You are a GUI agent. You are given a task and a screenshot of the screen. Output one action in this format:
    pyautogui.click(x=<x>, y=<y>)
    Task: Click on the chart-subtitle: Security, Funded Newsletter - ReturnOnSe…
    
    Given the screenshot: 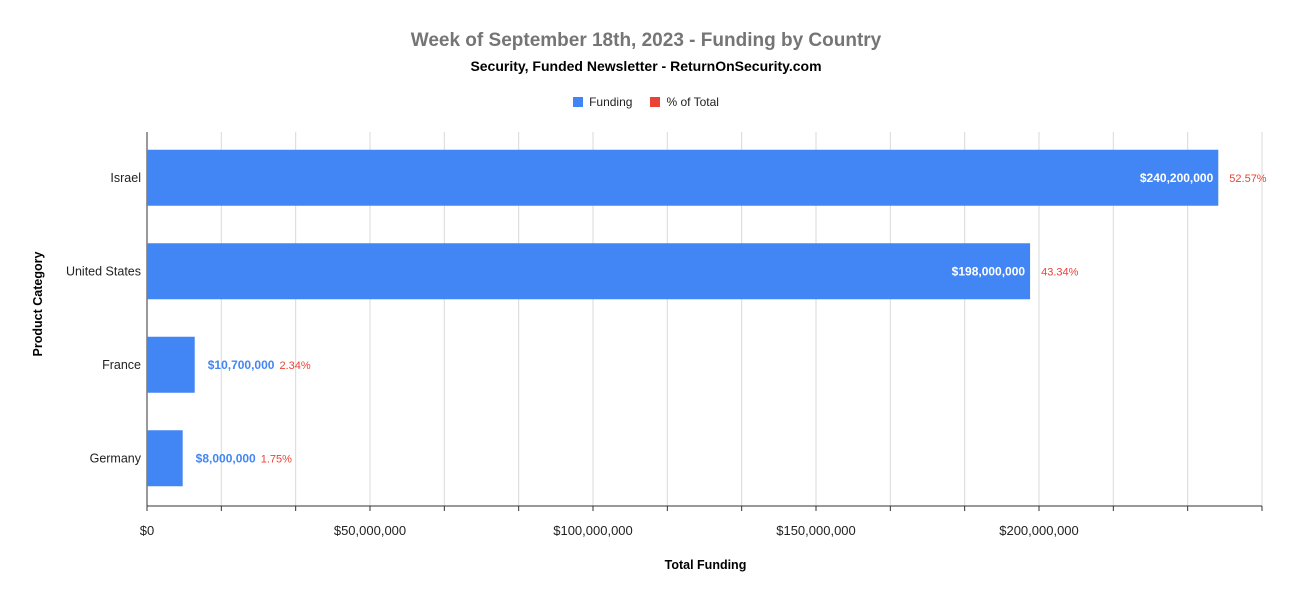 What is the action you would take?
    pyautogui.click(x=646, y=66)
    